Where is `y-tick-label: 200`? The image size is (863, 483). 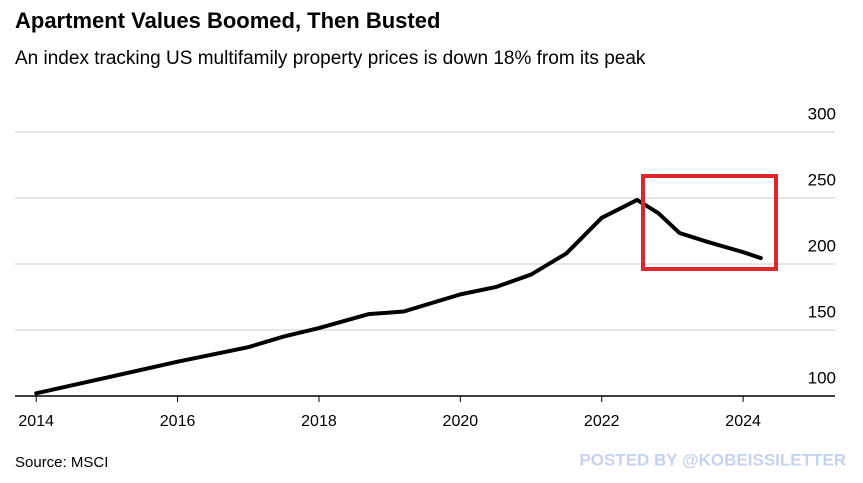 y-tick-label: 200 is located at coordinates (822, 245).